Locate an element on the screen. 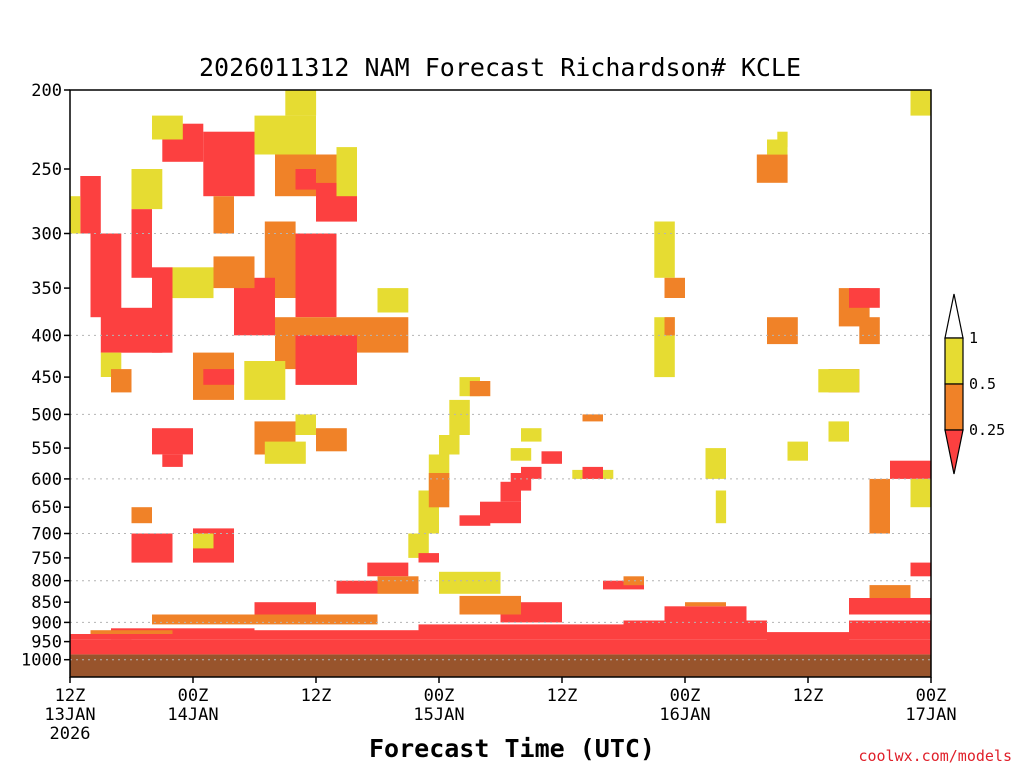 This screenshot has height=768, width=1024. legend-top-triangle is located at coordinates (954, 316).